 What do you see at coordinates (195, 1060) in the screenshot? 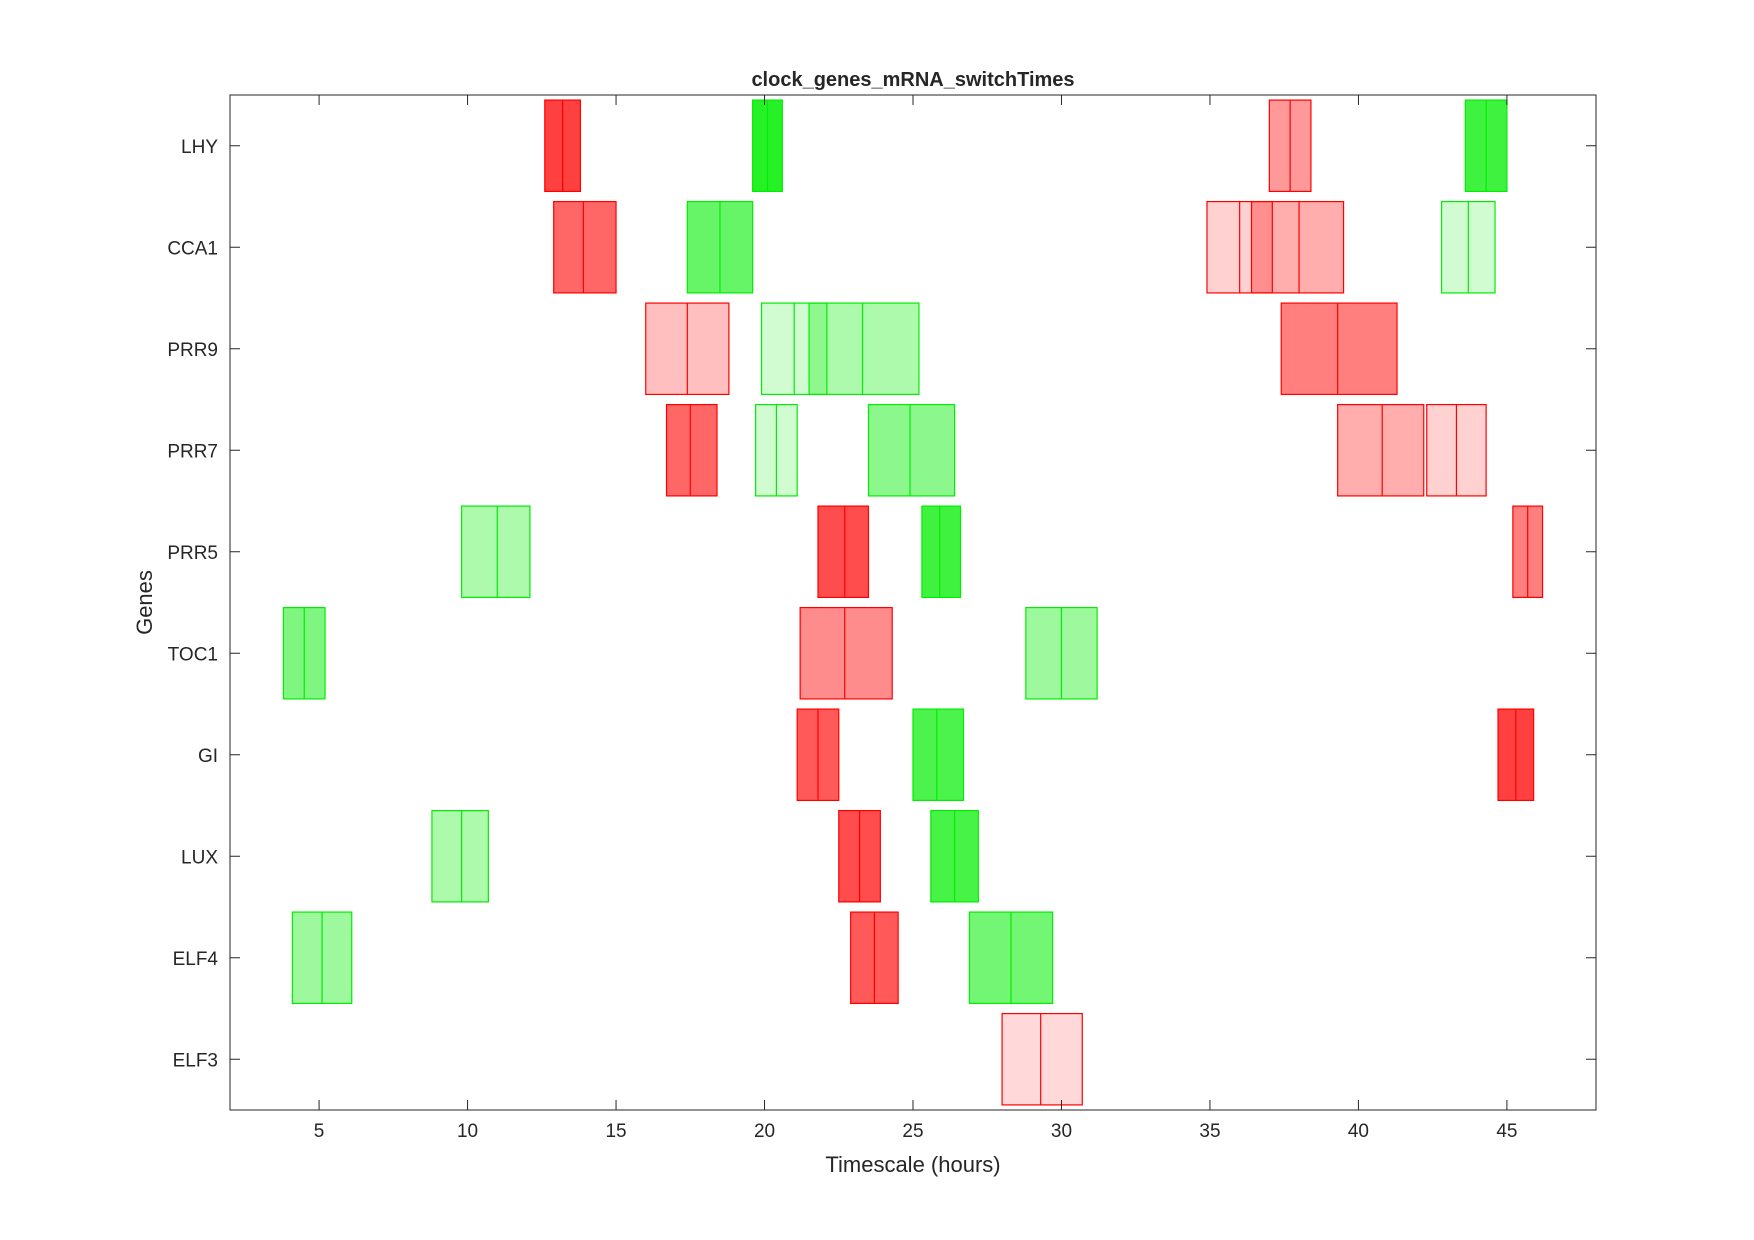
I see `y-tick-label-elf3: ELF3` at bounding box center [195, 1060].